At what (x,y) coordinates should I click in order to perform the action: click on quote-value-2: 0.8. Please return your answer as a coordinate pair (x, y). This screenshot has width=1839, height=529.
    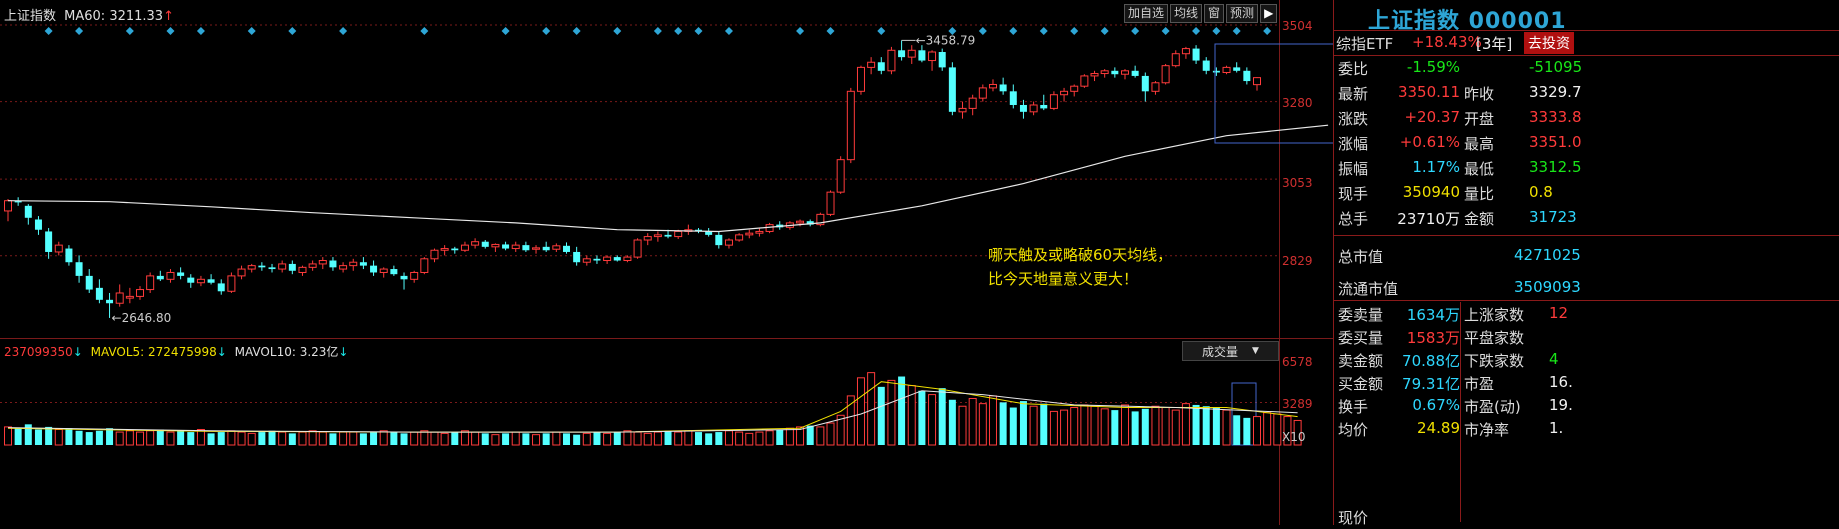
    Looking at the image, I should click on (1541, 192).